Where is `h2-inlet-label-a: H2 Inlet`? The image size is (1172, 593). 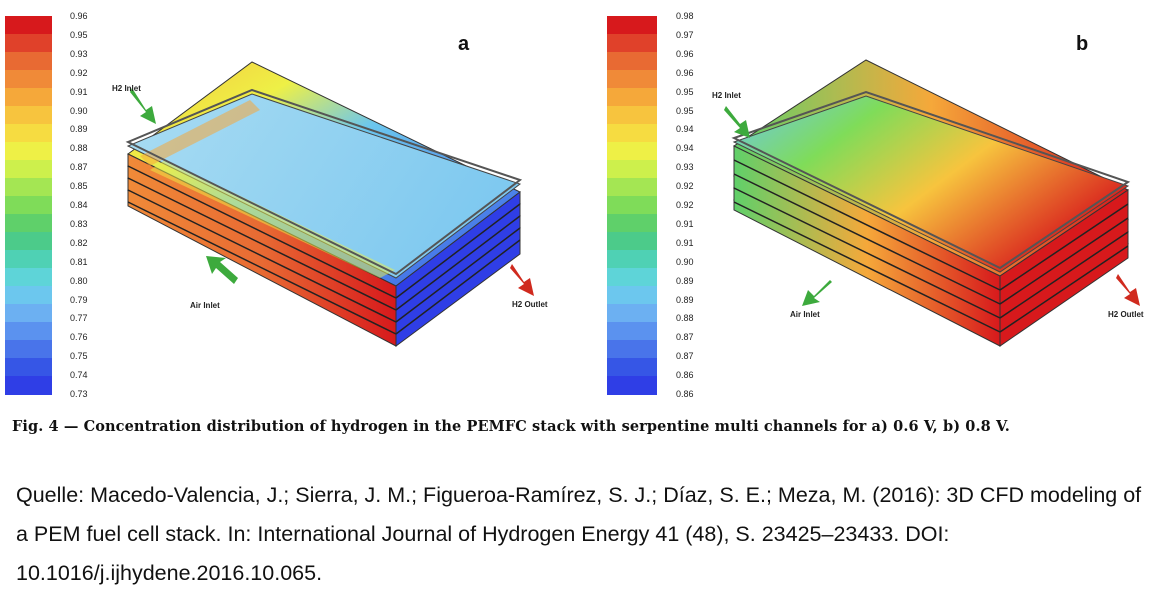
h2-inlet-label-a: H2 Inlet is located at coordinates (126, 88).